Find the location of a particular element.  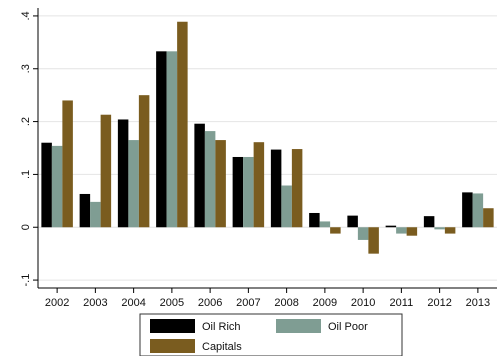

bar-oil-rich-2005 is located at coordinates (161, 139).